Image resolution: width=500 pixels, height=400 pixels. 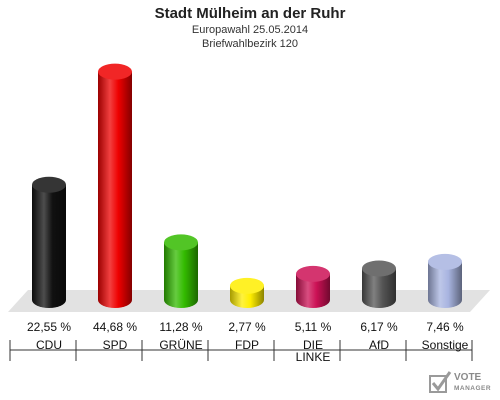 What do you see at coordinates (247, 345) in the screenshot?
I see `category-label-fdp: FDP` at bounding box center [247, 345].